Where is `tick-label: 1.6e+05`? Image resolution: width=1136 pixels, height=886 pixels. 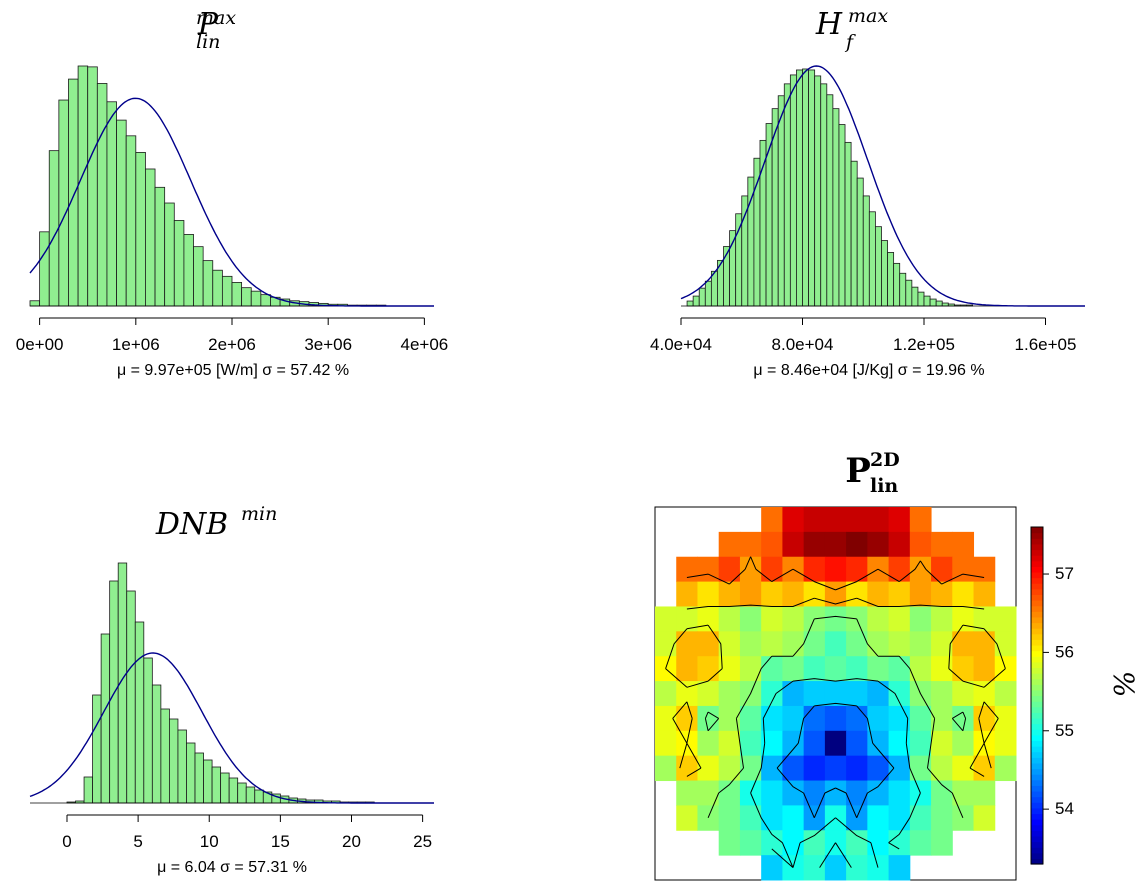 tick-label: 1.6e+05 is located at coordinates (1046, 344).